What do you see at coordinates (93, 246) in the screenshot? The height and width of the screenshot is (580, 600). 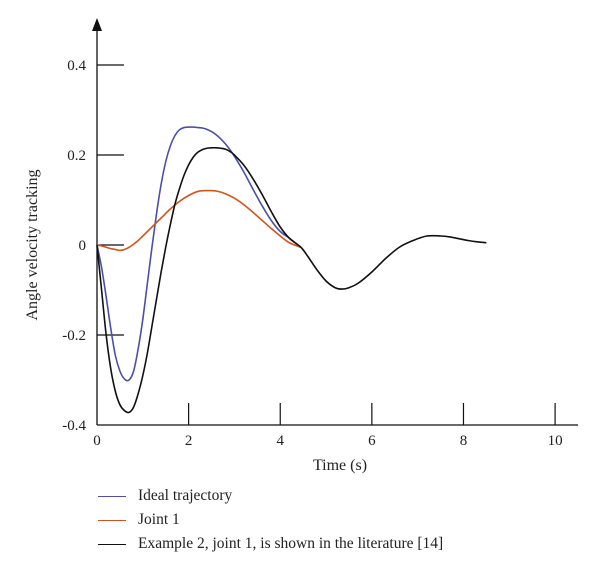 I see `y-axis-ticks: 0.4 0.2 0 -0.2 -0.4` at bounding box center [93, 246].